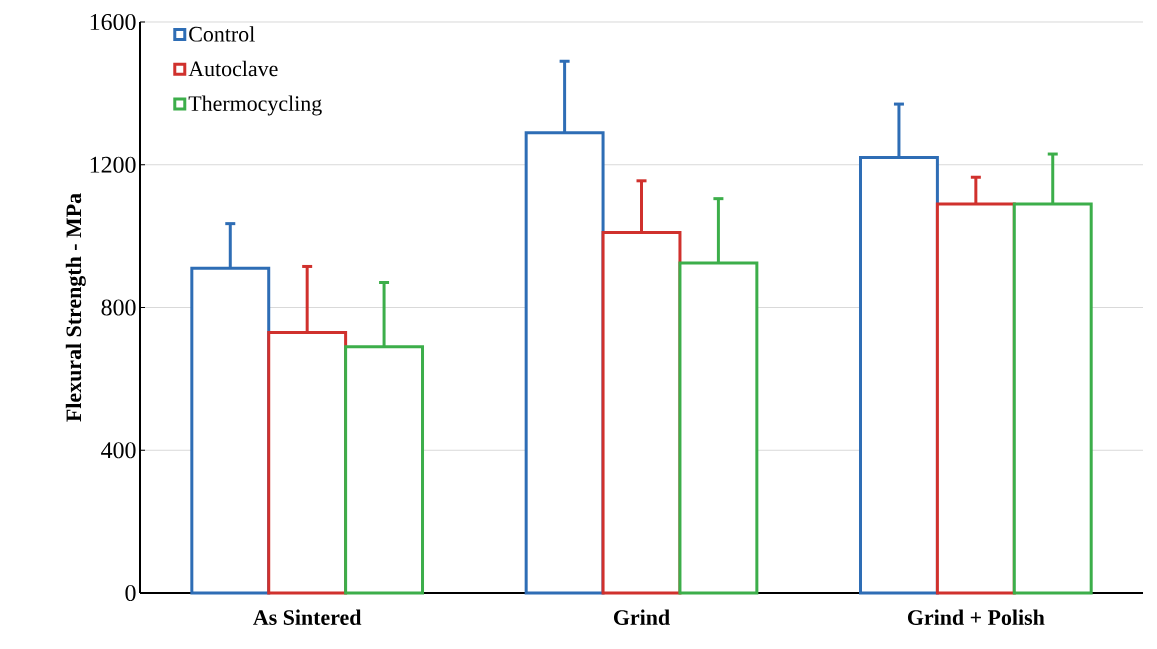 The width and height of the screenshot is (1157, 649). What do you see at coordinates (255, 105) in the screenshot?
I see `legend-label: Thermocycling` at bounding box center [255, 105].